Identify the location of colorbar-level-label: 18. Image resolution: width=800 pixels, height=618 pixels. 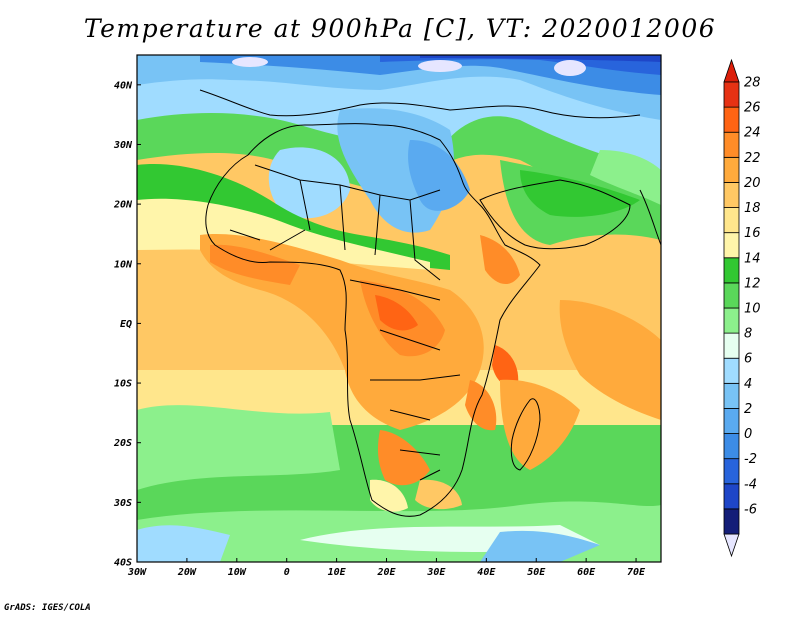
(752, 208).